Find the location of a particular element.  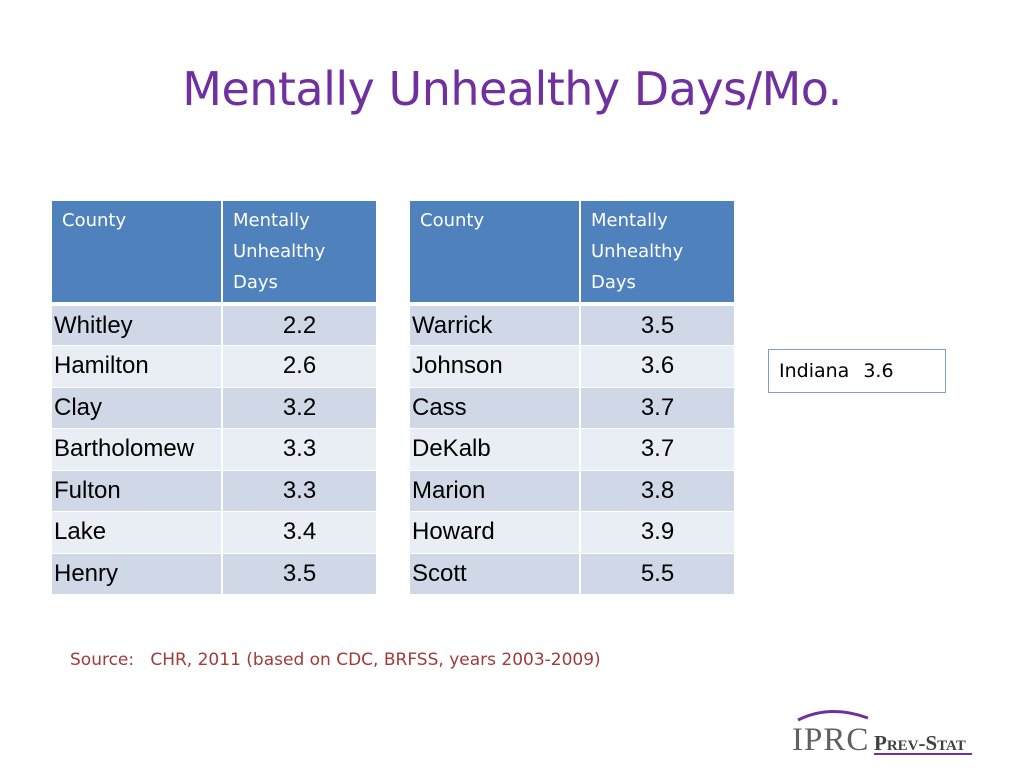

table-row: DeKalb 3.7 is located at coordinates (572, 449).